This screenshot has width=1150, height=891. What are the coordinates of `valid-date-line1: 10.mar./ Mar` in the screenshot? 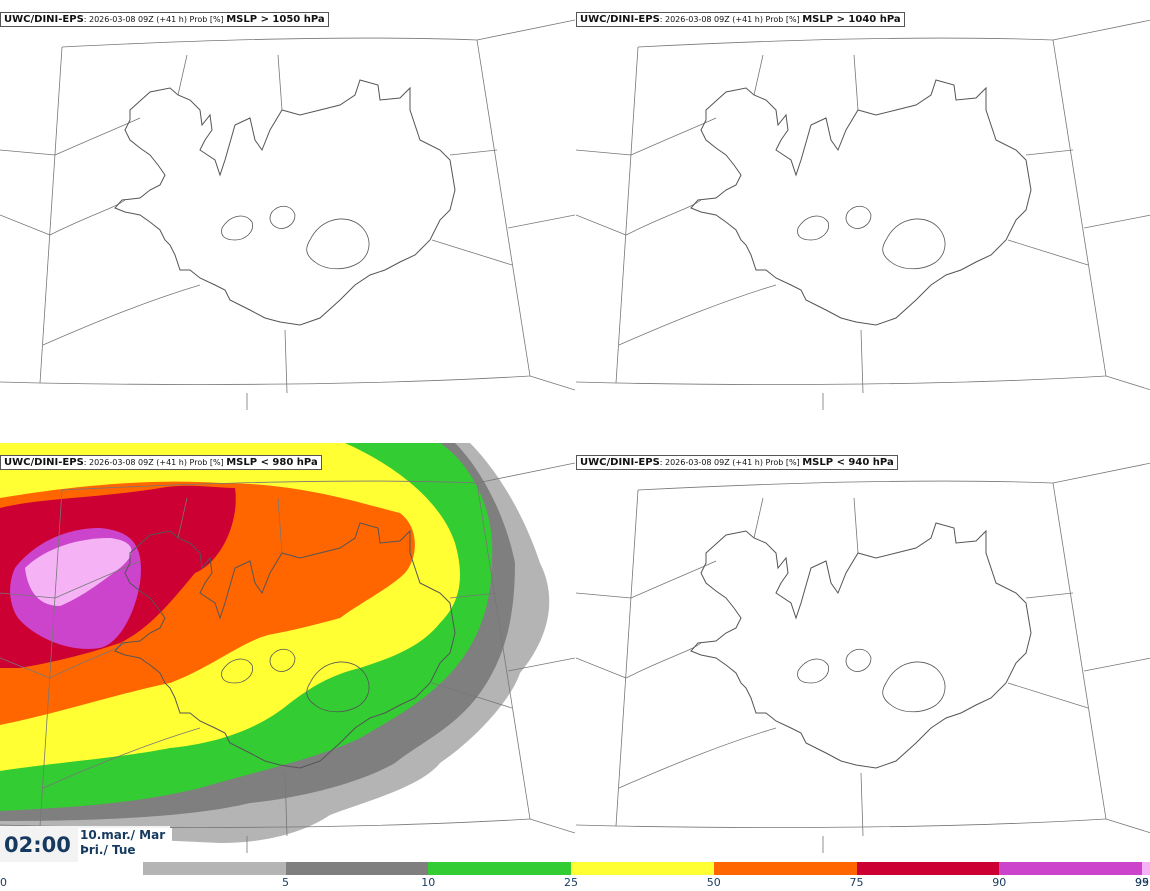 It's located at (123, 835).